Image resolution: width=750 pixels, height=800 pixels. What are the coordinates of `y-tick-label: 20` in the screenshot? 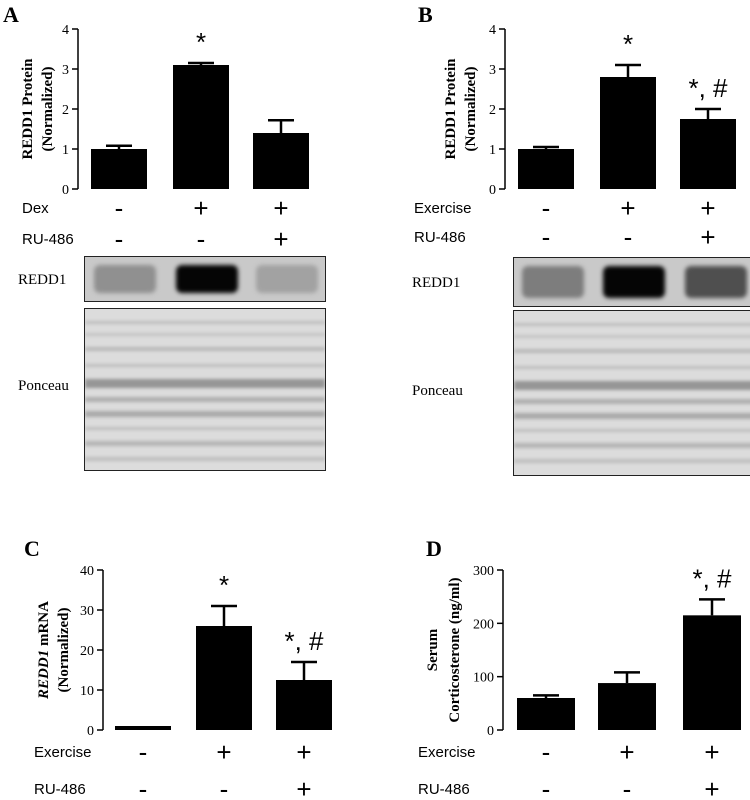 It's located at (87, 651).